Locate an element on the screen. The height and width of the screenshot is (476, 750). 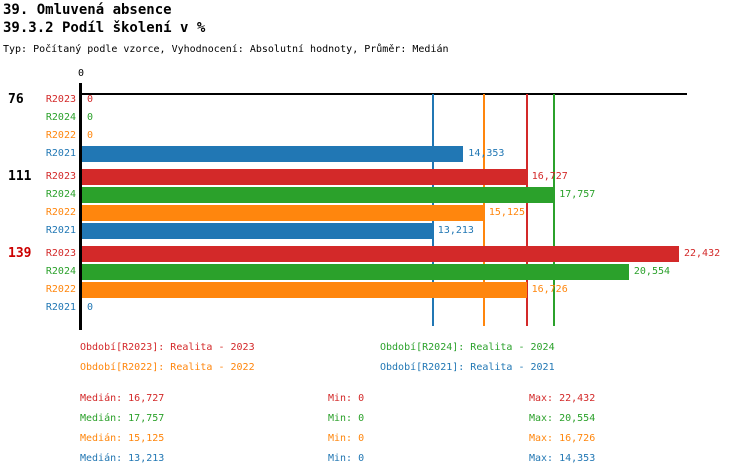
stats-max: Max: 20,554 is located at coordinates (562, 418).